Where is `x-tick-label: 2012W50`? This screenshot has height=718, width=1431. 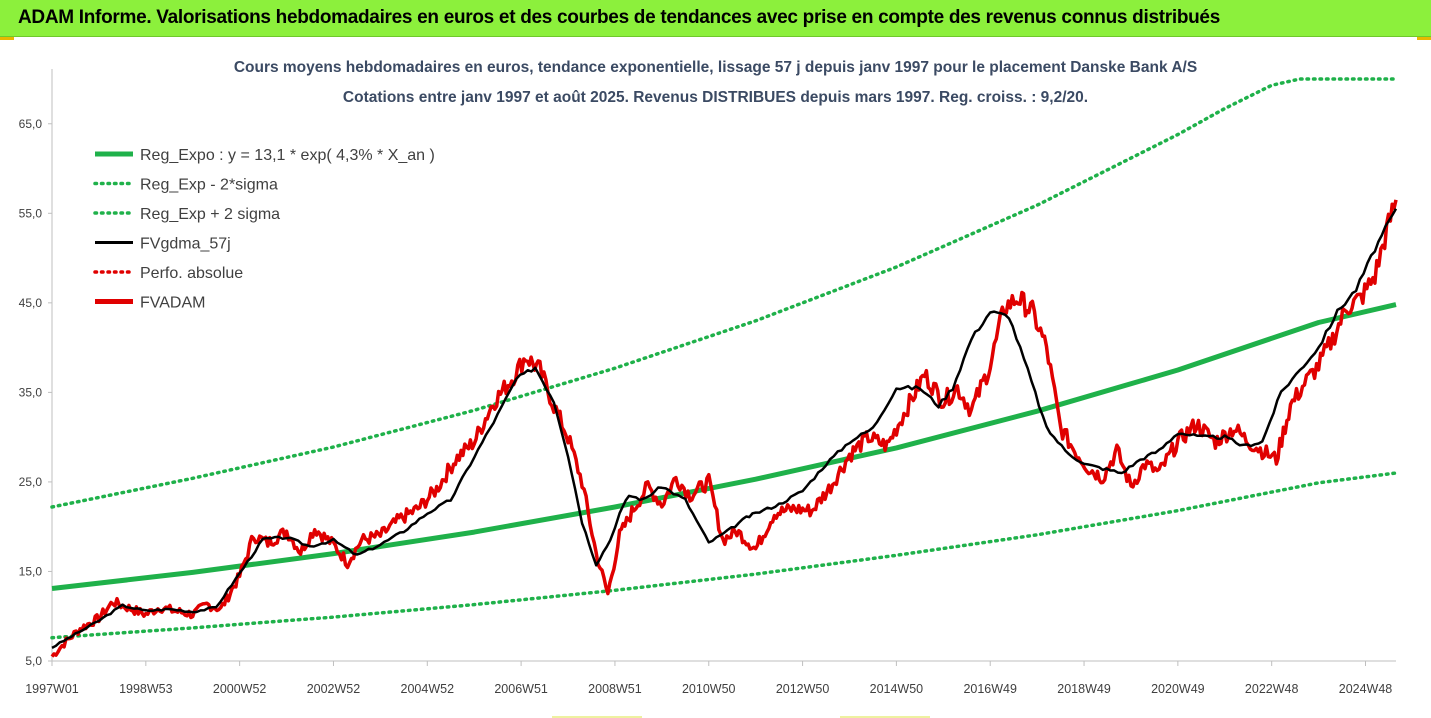 x-tick-label: 2012W50 is located at coordinates (803, 689).